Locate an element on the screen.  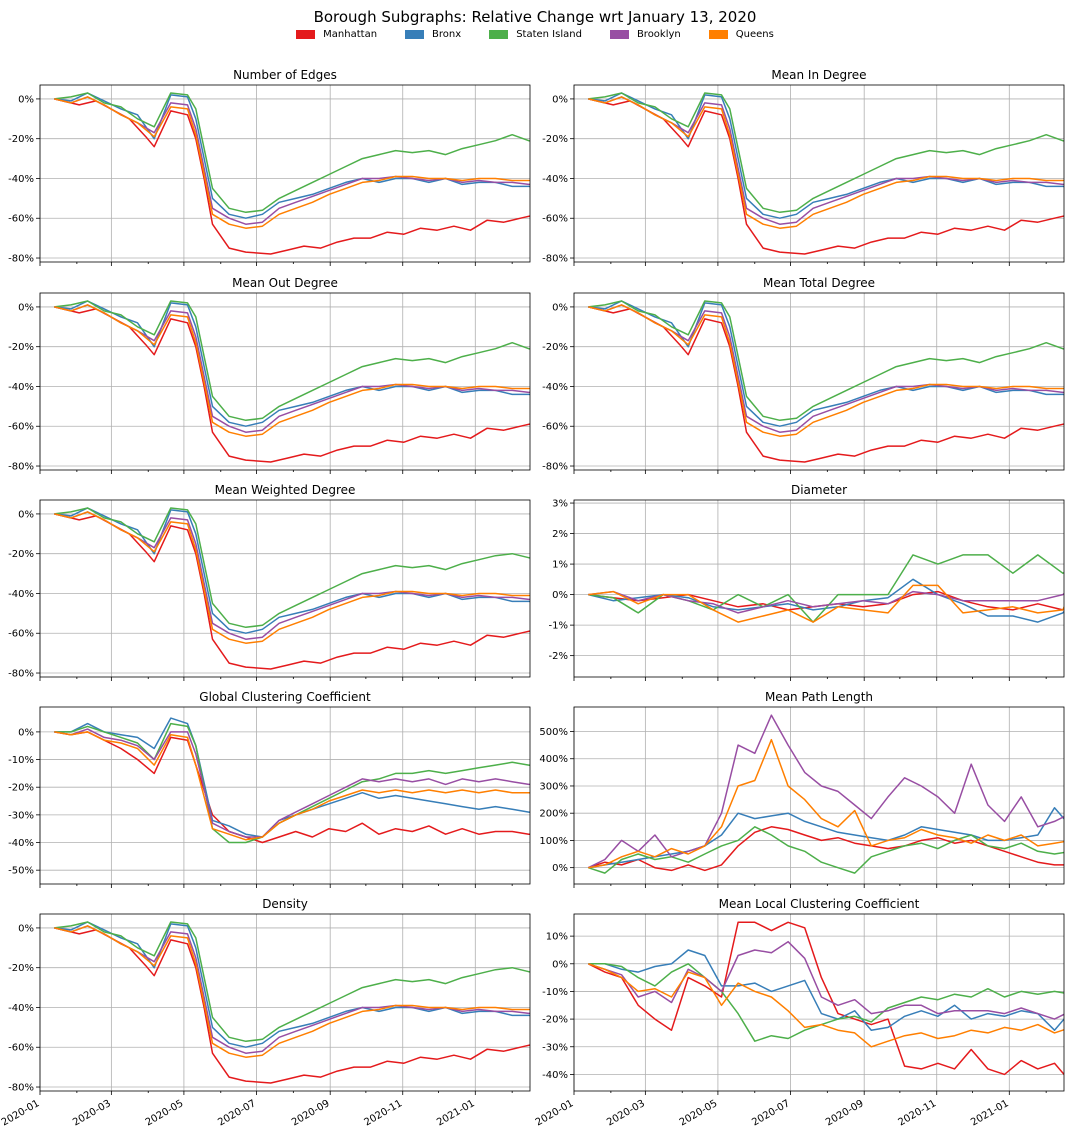
legend-label-staten-island: Staten Island is located at coordinates (549, 34).